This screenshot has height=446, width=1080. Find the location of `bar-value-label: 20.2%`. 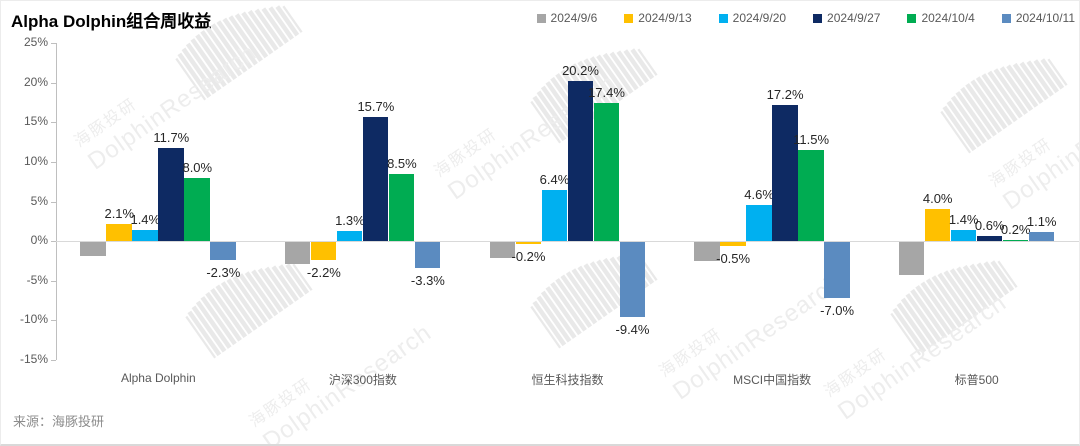

bar-value-label: 20.2% is located at coordinates (580, 71).